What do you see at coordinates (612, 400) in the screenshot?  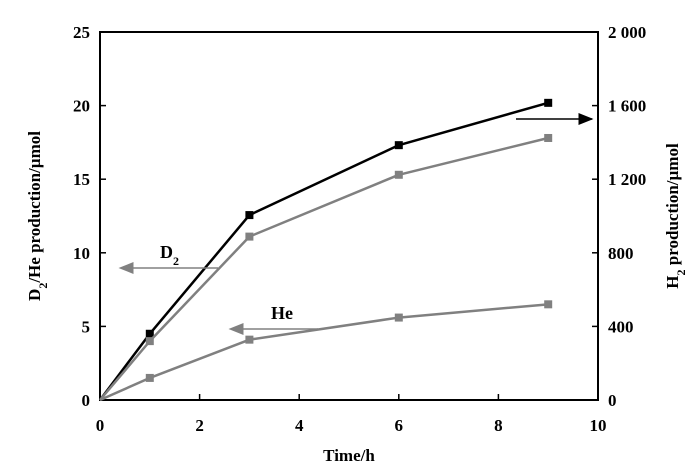 I see `right-y-tick-label: 0` at bounding box center [612, 400].